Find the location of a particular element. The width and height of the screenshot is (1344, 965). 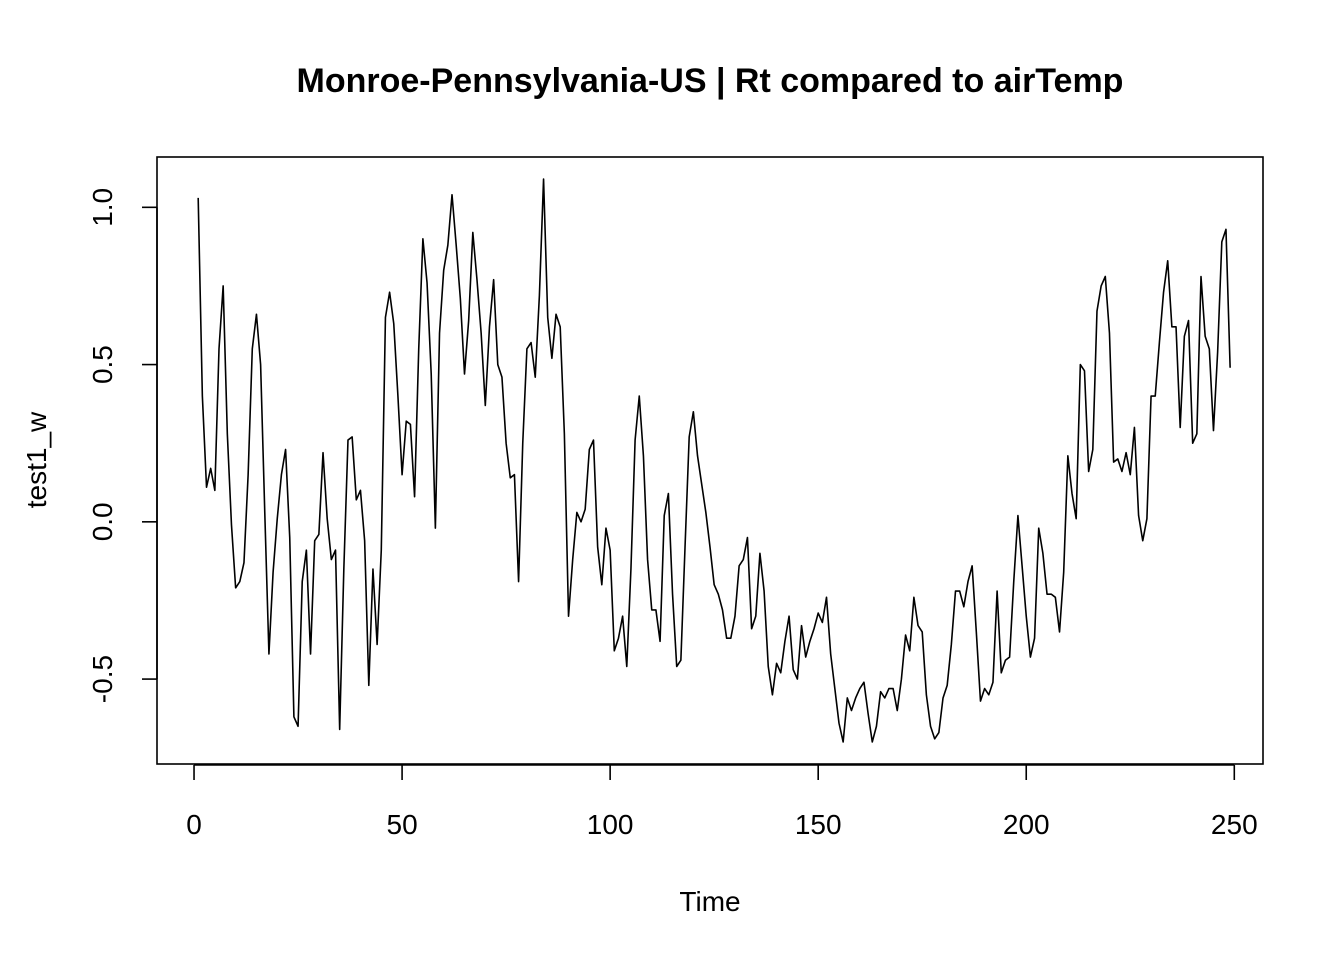

x-tick-label: 250 is located at coordinates (1234, 824).